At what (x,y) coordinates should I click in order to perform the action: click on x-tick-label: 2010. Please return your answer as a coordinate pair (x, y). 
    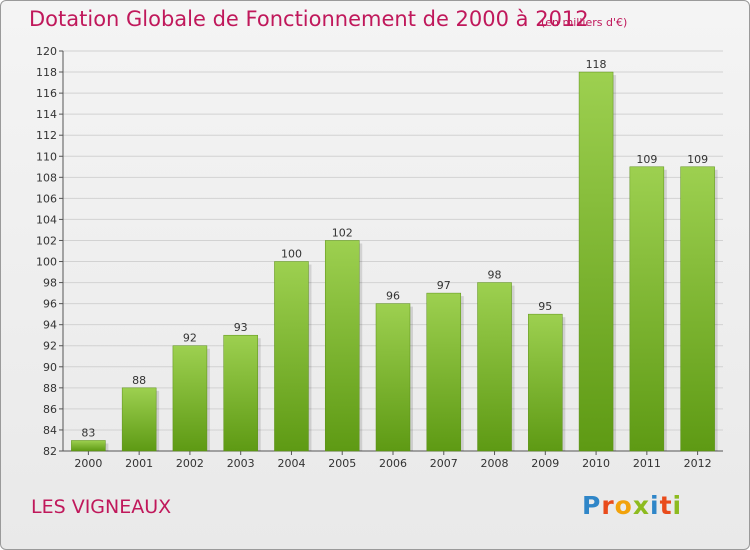
    Looking at the image, I should click on (596, 463).